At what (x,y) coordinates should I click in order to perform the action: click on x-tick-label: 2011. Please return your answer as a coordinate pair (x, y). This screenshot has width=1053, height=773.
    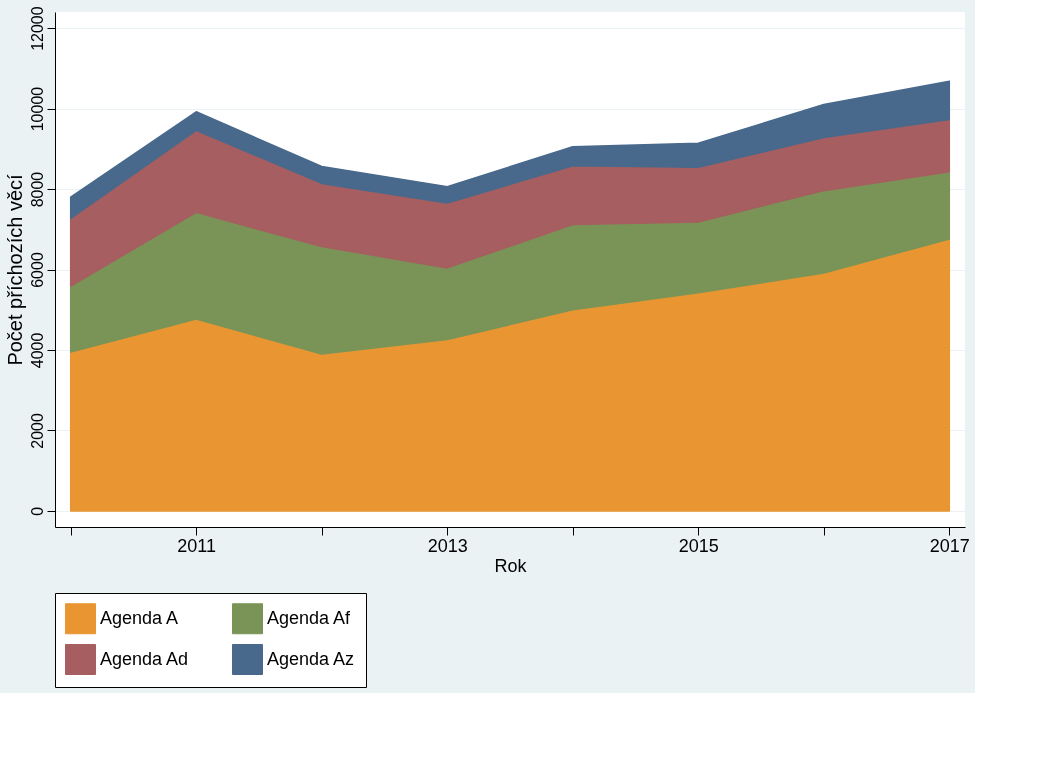
    Looking at the image, I should click on (197, 545).